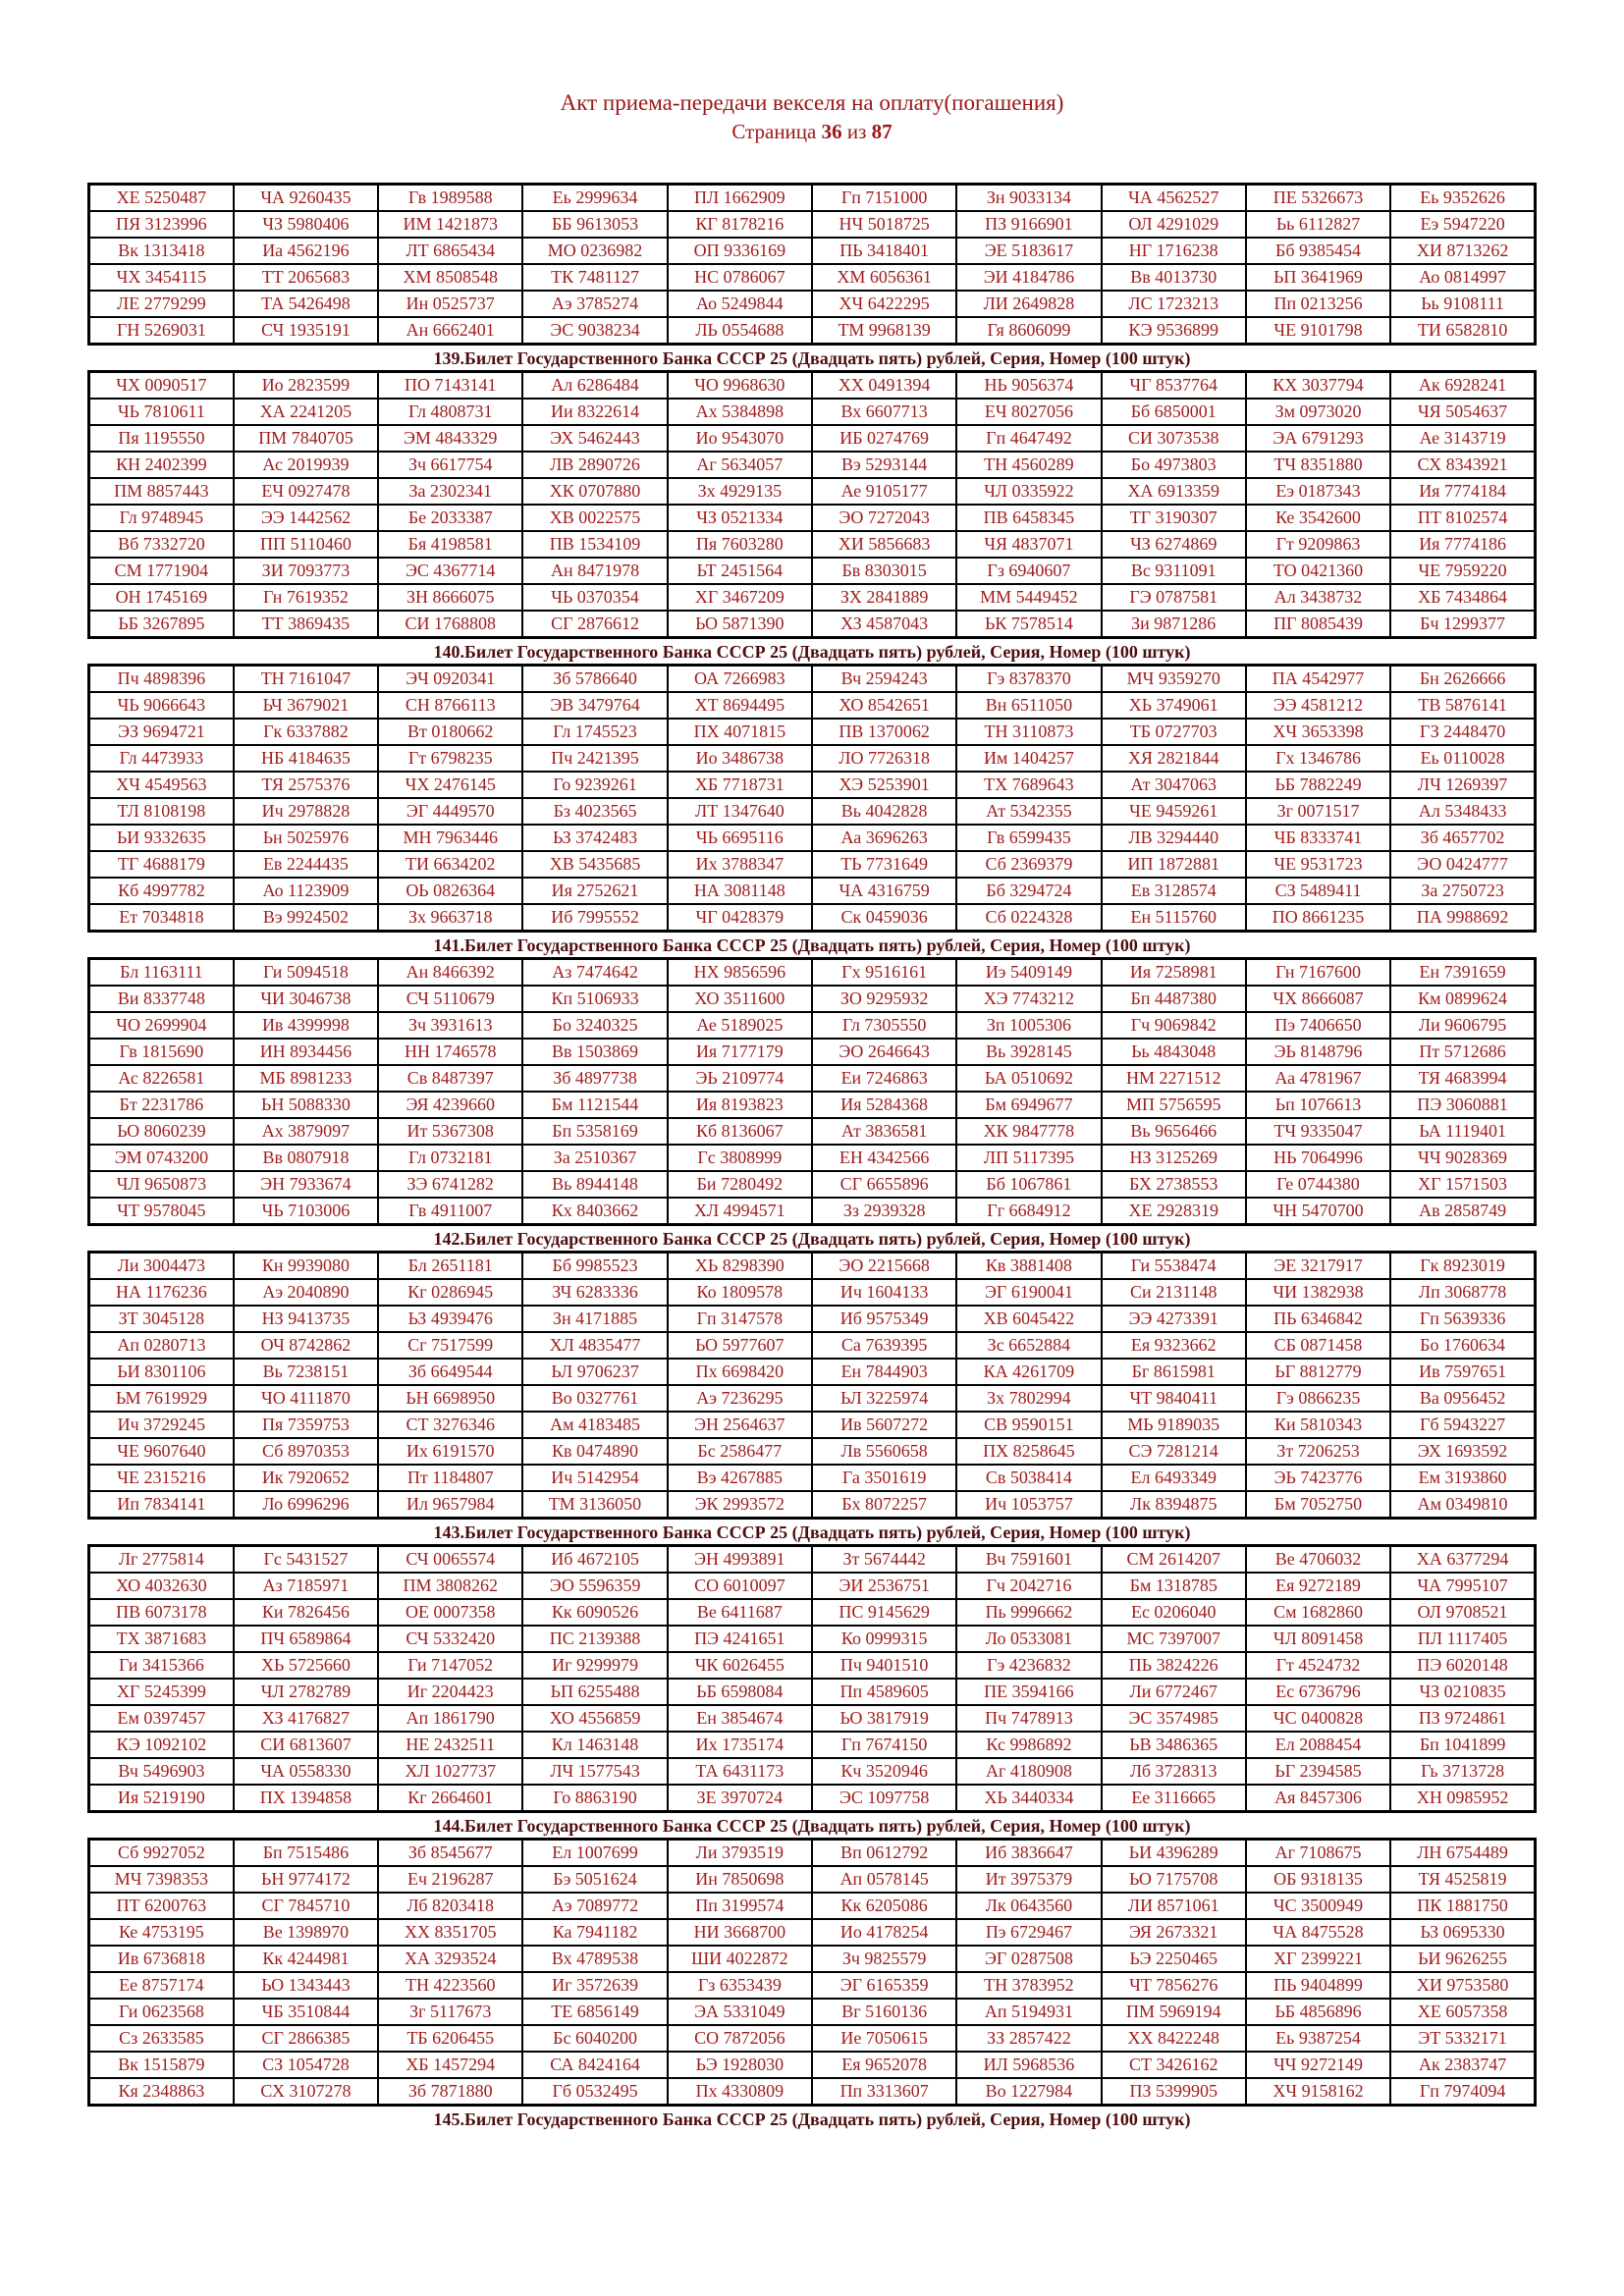 This screenshot has height=2296, width=1624. Describe the element at coordinates (1318, 785) in the screenshot. I see `serial-cell: ЬБ 7882249` at that location.